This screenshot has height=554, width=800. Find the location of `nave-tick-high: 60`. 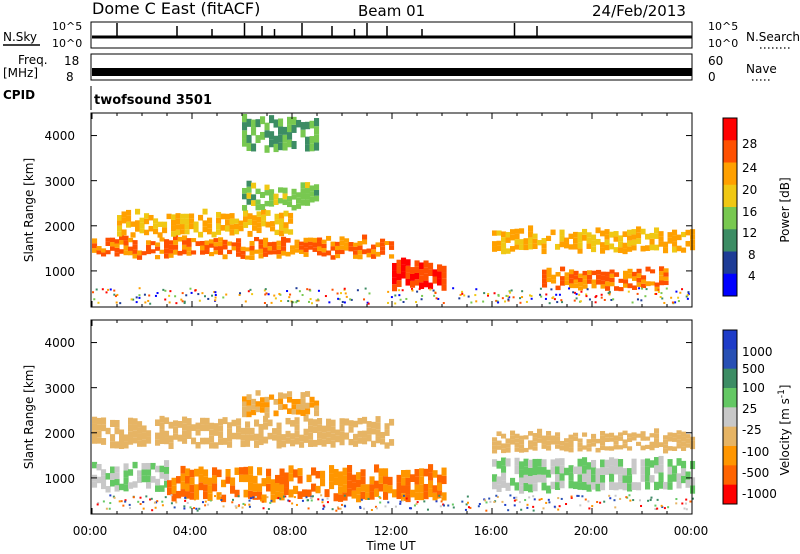

nave-tick-high: 60 is located at coordinates (715, 61).